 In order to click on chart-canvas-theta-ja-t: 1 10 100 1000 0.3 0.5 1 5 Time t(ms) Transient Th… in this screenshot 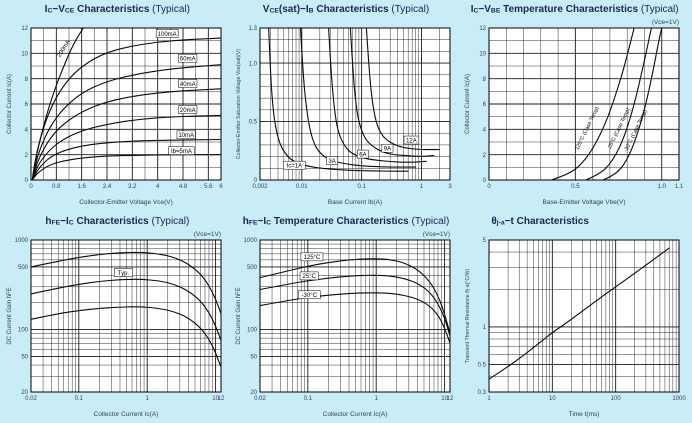, I will do `click(575, 328)`.